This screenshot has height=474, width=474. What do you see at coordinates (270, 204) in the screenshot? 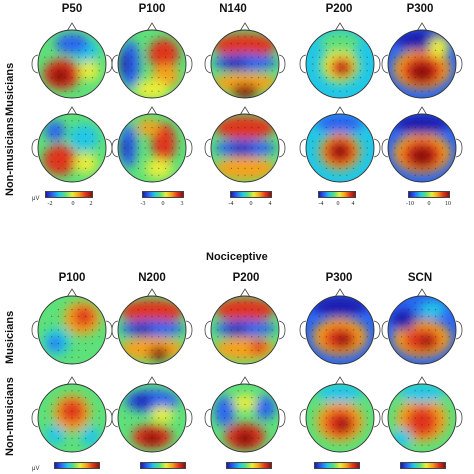
I see `colorbar-tick: 4` at bounding box center [270, 204].